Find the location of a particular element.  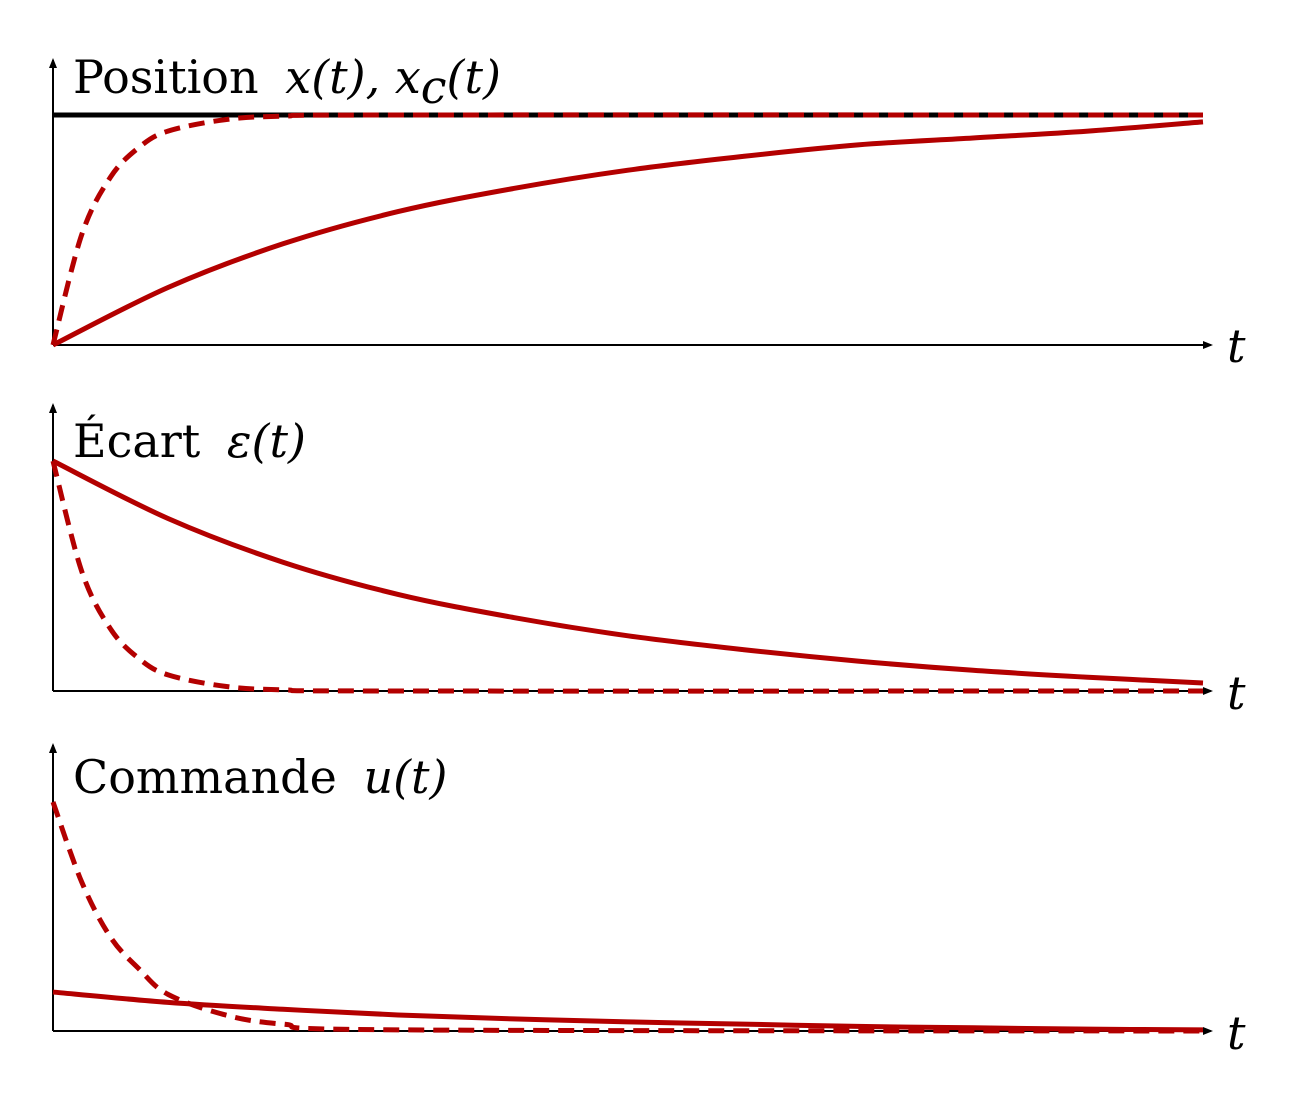

commande-x-axis-label: t is located at coordinates (1236, 1033).